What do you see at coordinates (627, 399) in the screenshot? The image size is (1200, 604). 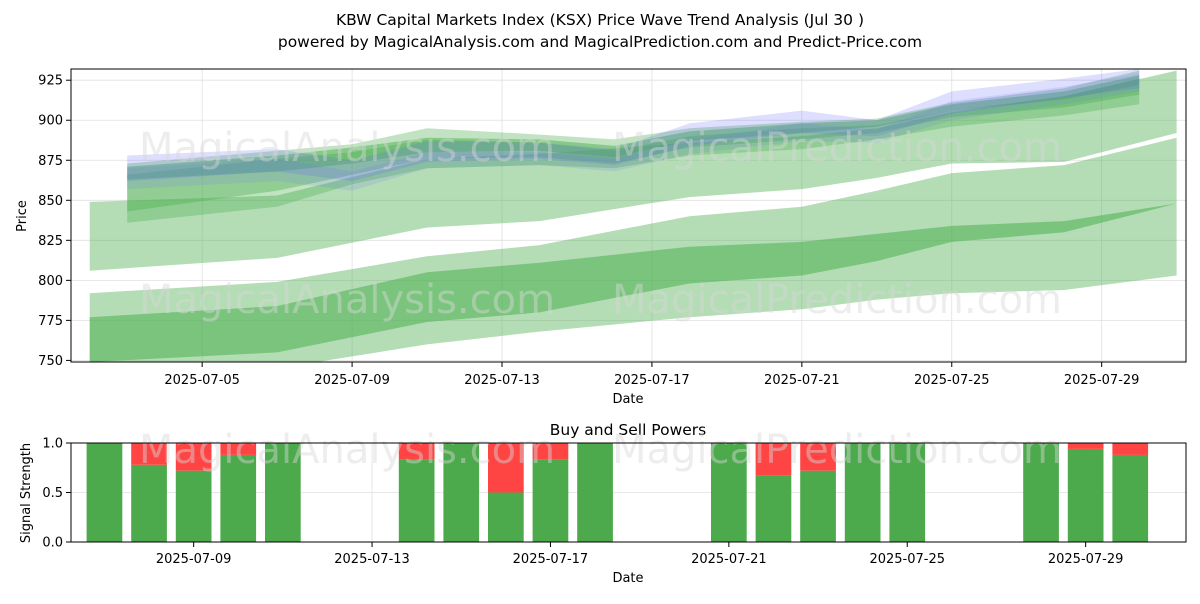 I see `price-x-axis-label: Date` at bounding box center [627, 399].